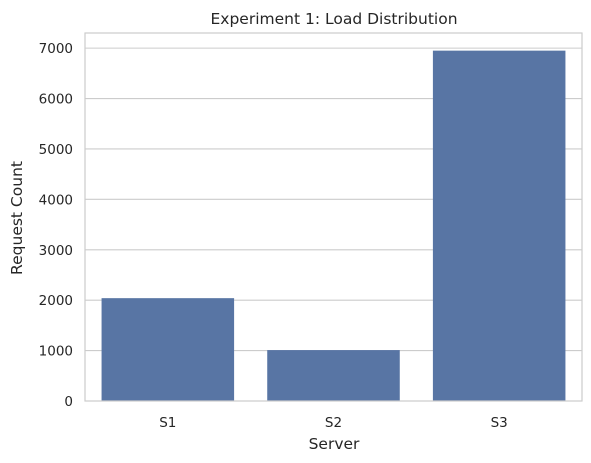 The width and height of the screenshot is (591, 463). What do you see at coordinates (68, 402) in the screenshot?
I see `y-tick-label: 0` at bounding box center [68, 402].